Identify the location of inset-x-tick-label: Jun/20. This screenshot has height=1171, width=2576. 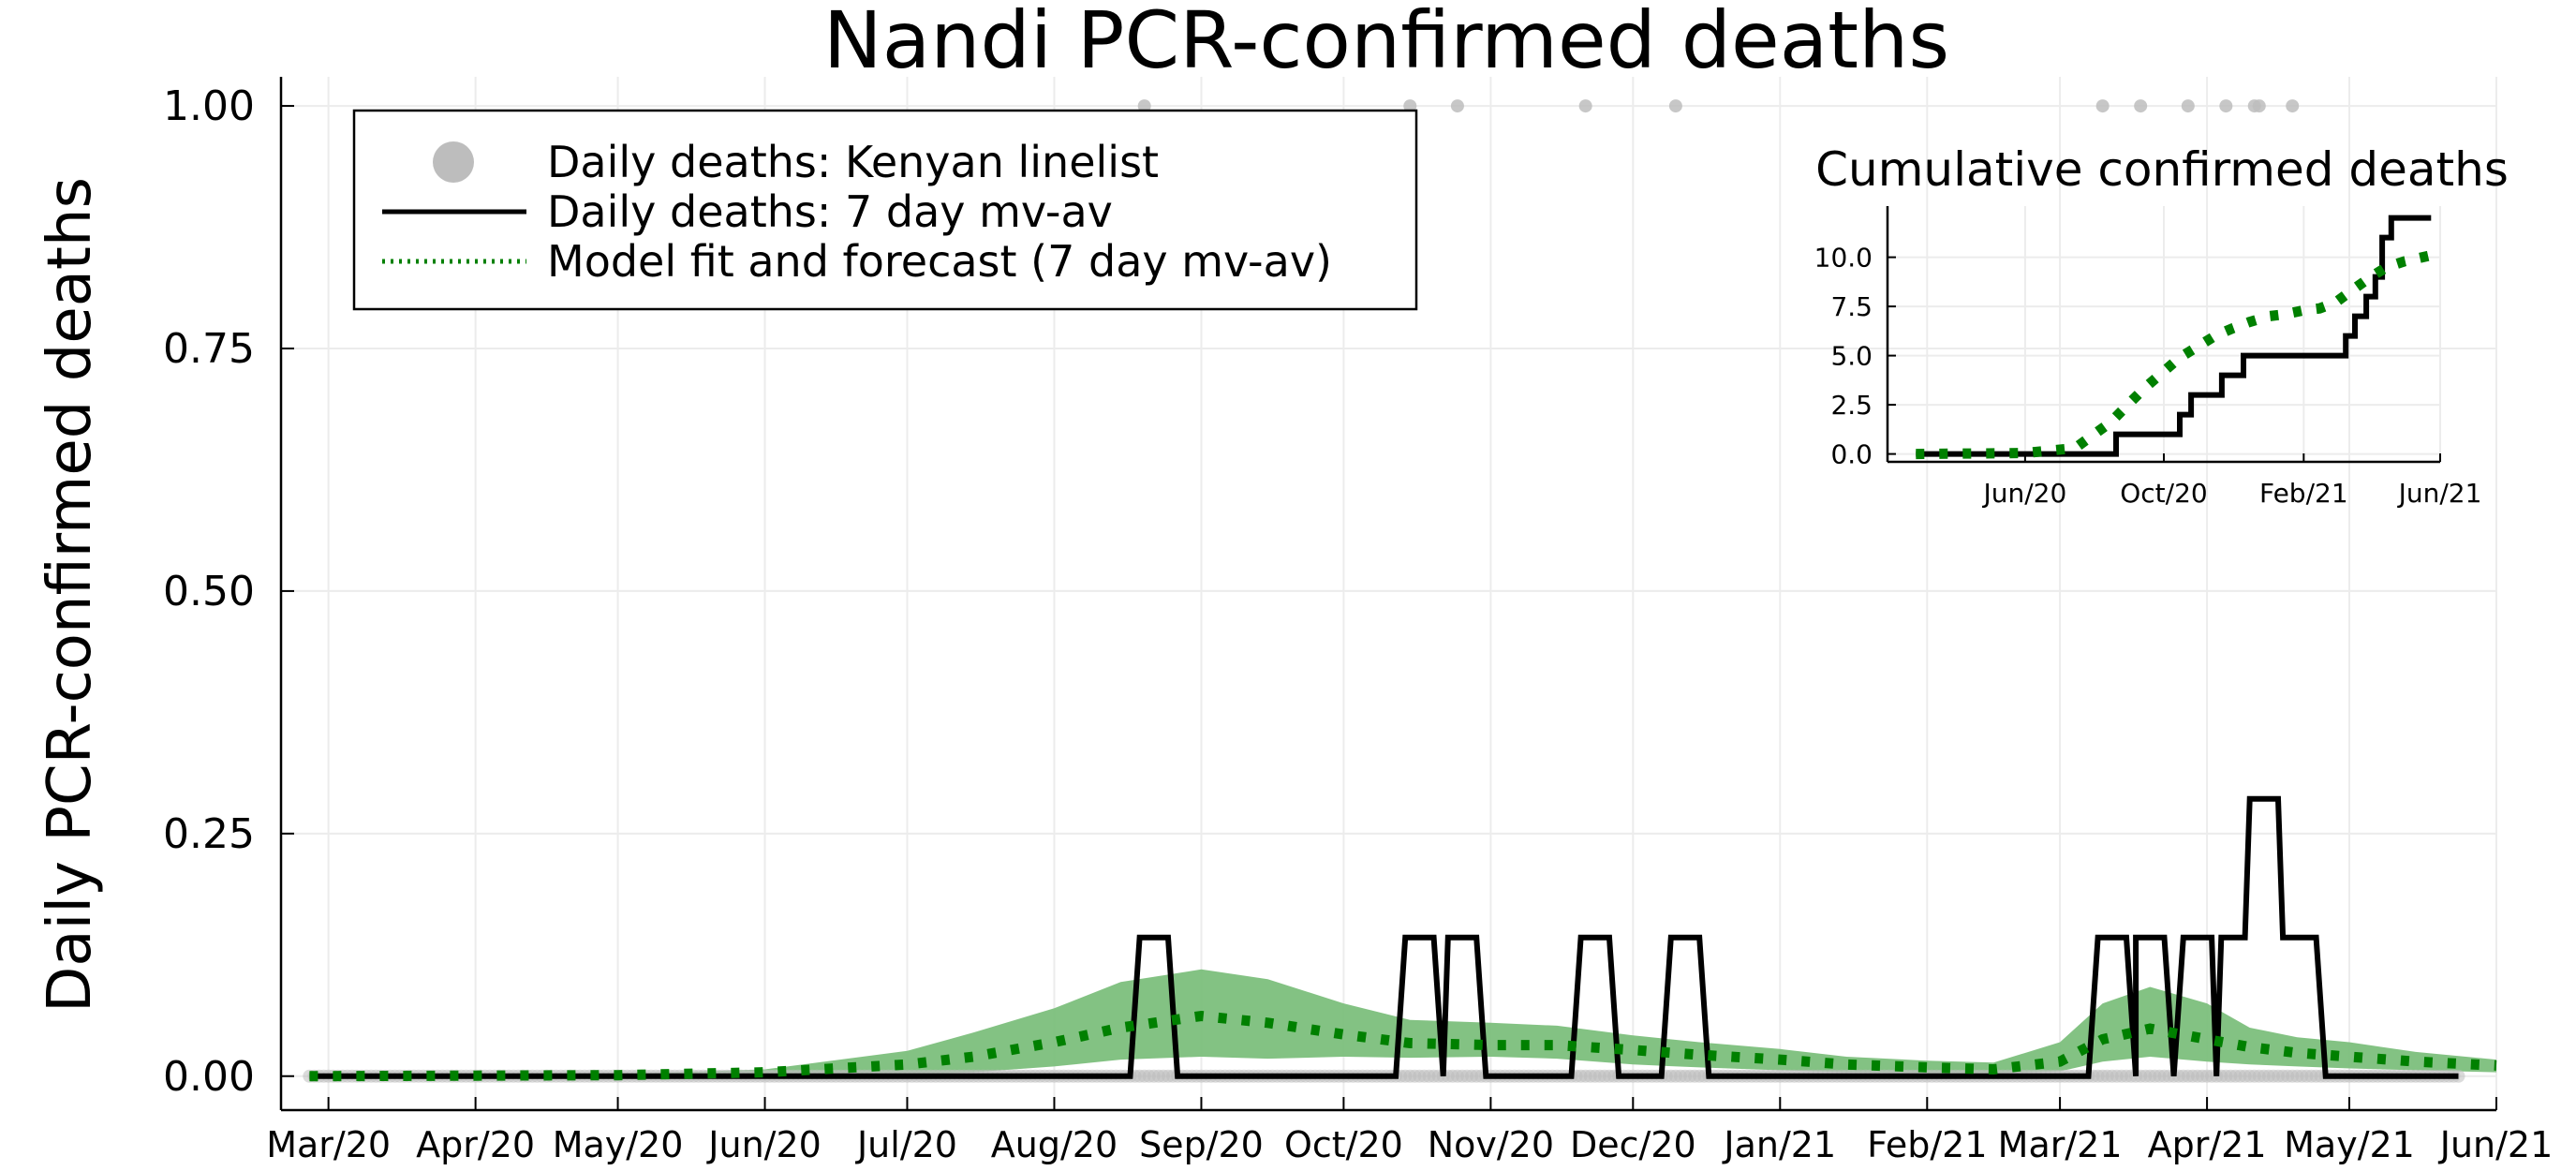
(2023, 493).